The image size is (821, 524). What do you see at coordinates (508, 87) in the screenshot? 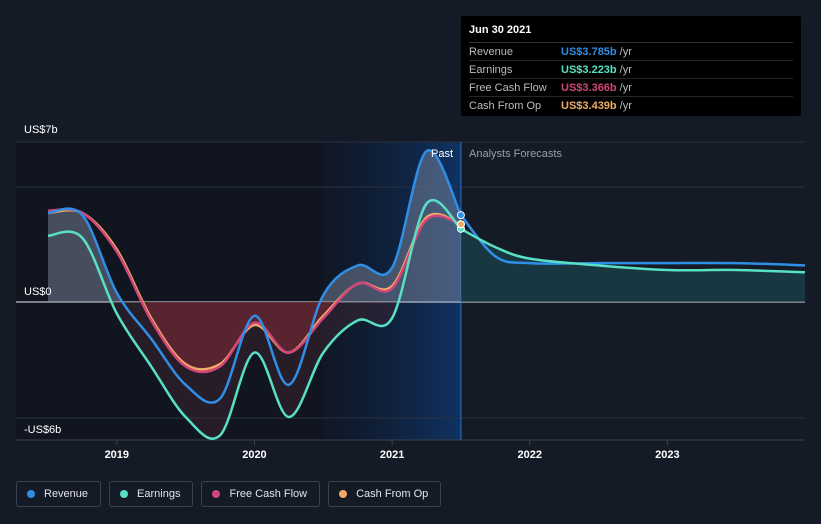
I see `tooltip-row-label: Free Cash Flow` at bounding box center [508, 87].